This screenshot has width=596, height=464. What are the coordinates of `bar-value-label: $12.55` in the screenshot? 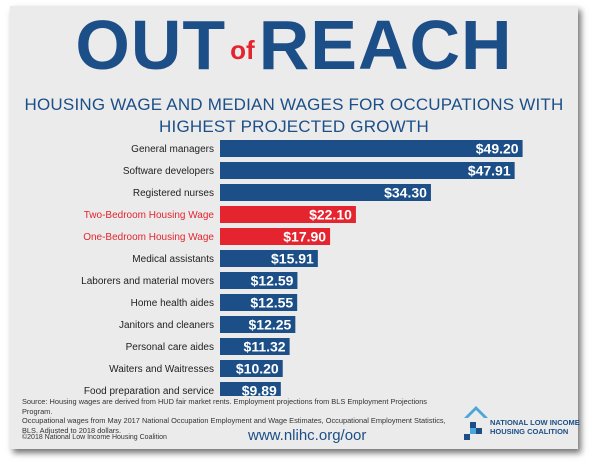 It's located at (271, 303).